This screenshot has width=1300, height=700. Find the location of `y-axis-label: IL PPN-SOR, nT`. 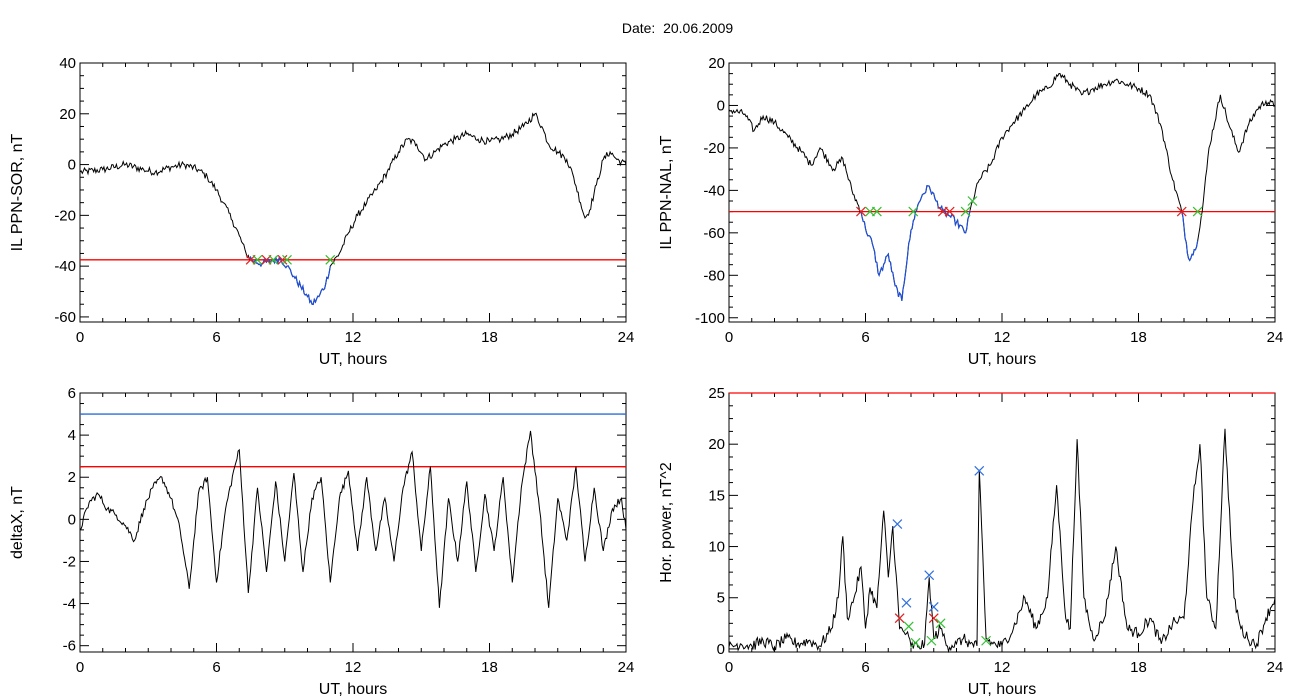

y-axis-label: IL PPN-SOR, nT is located at coordinates (17, 192).